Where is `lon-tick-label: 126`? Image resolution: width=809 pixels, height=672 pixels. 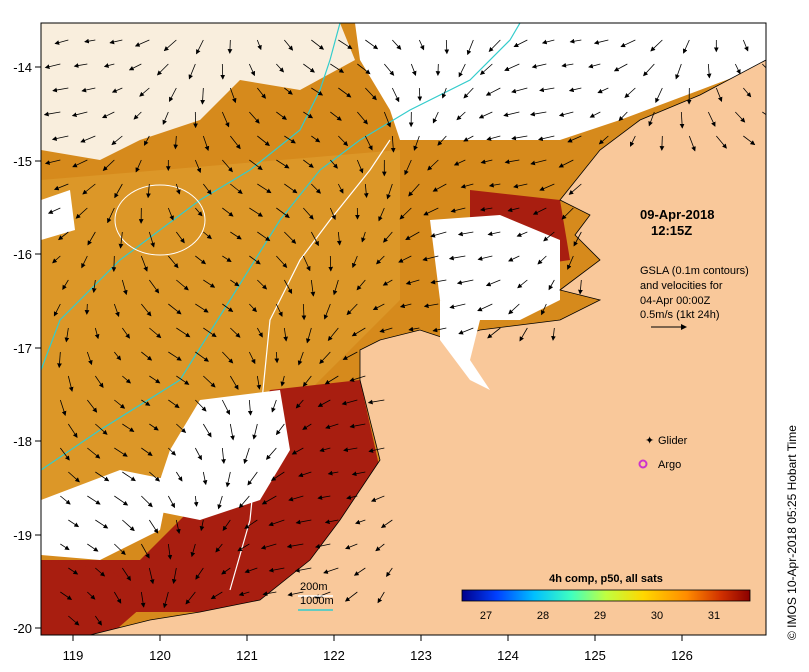
lon-tick-label: 126 is located at coordinates (682, 655).